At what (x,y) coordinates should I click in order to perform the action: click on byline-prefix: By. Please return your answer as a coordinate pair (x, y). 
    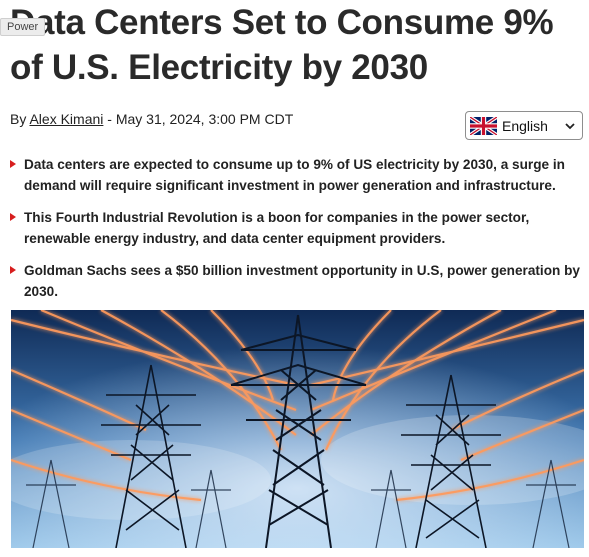
    Looking at the image, I should click on (20, 119).